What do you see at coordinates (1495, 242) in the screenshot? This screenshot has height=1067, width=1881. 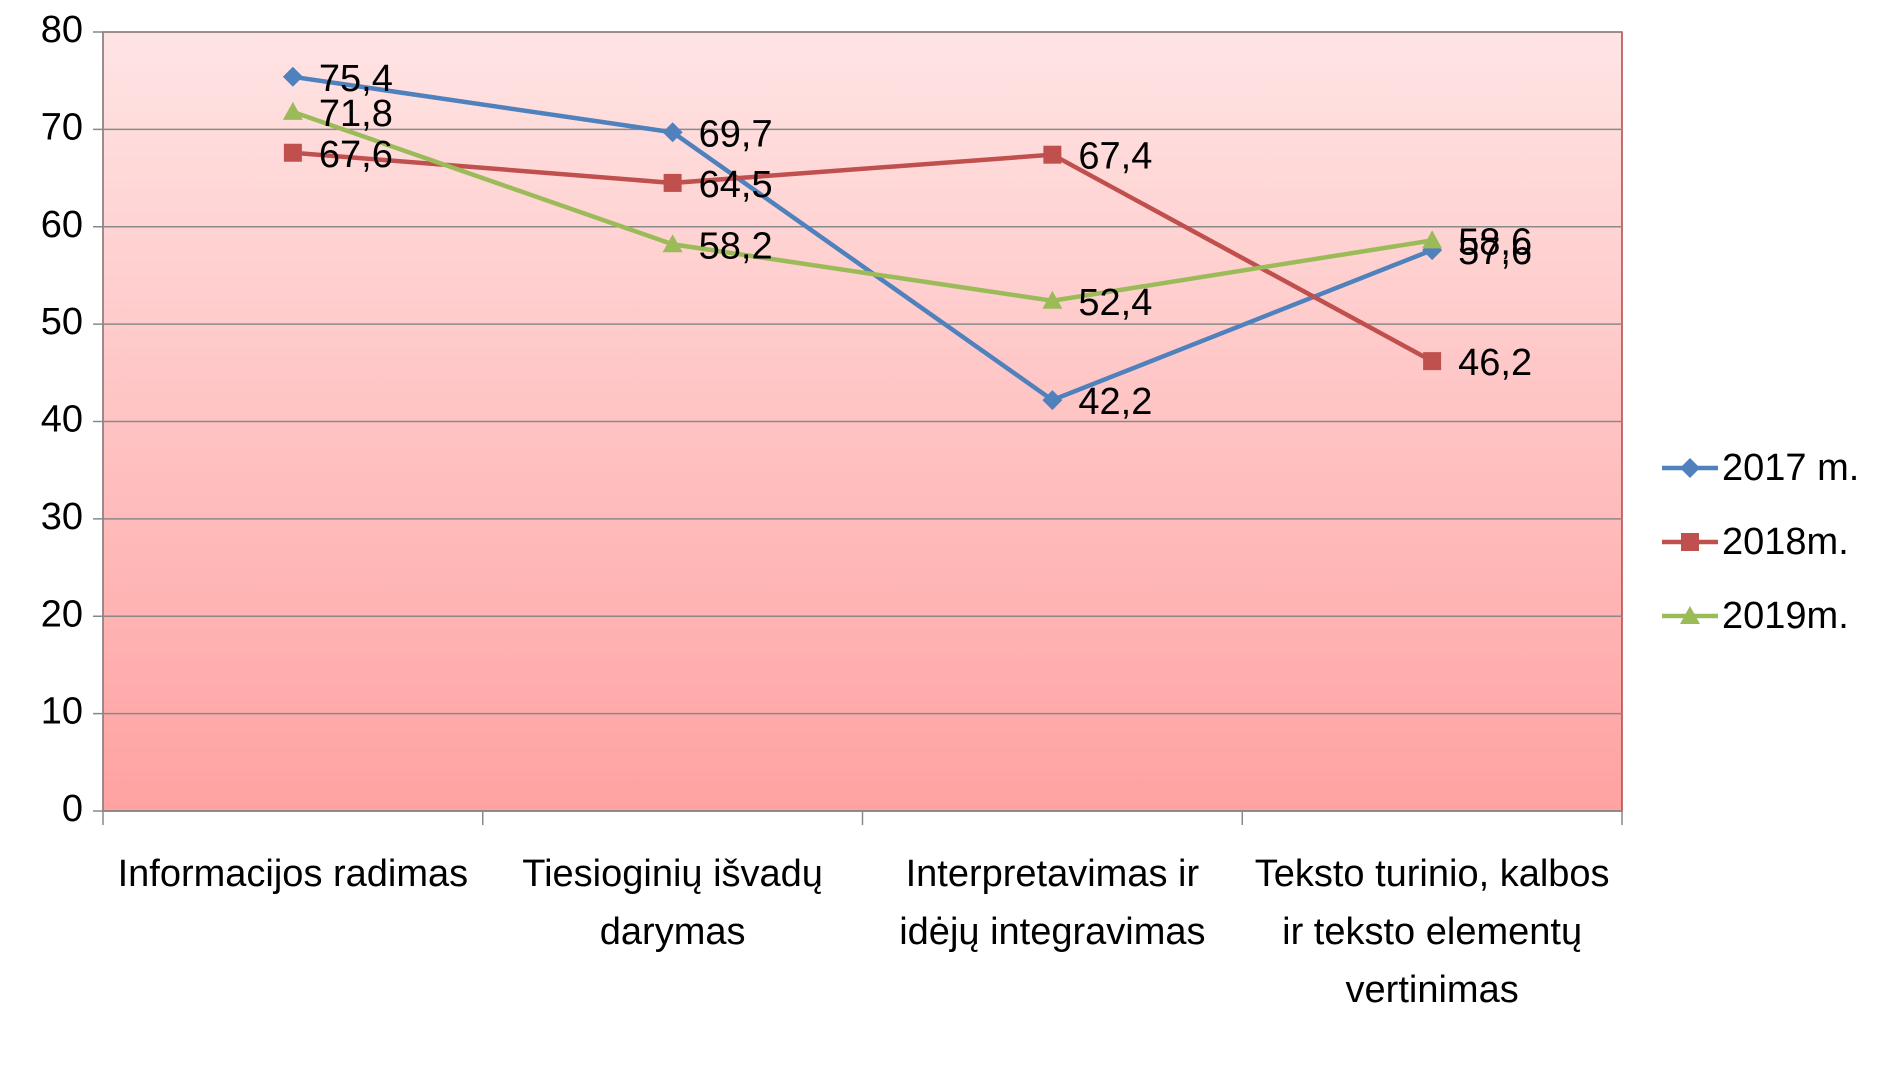 I see `data-label: 58,6` at bounding box center [1495, 242].